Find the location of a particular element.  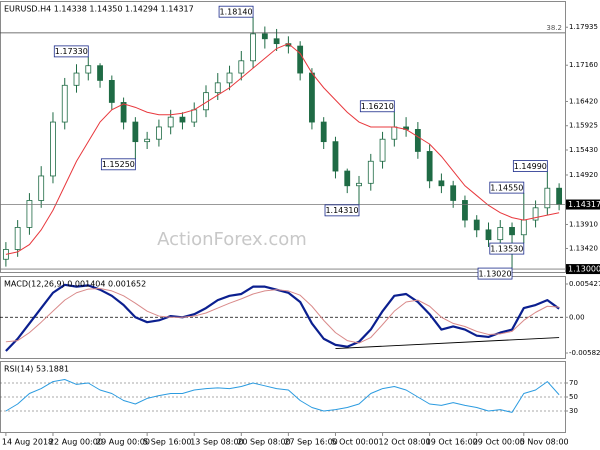

y-tick-label: 50 is located at coordinates (573, 397).